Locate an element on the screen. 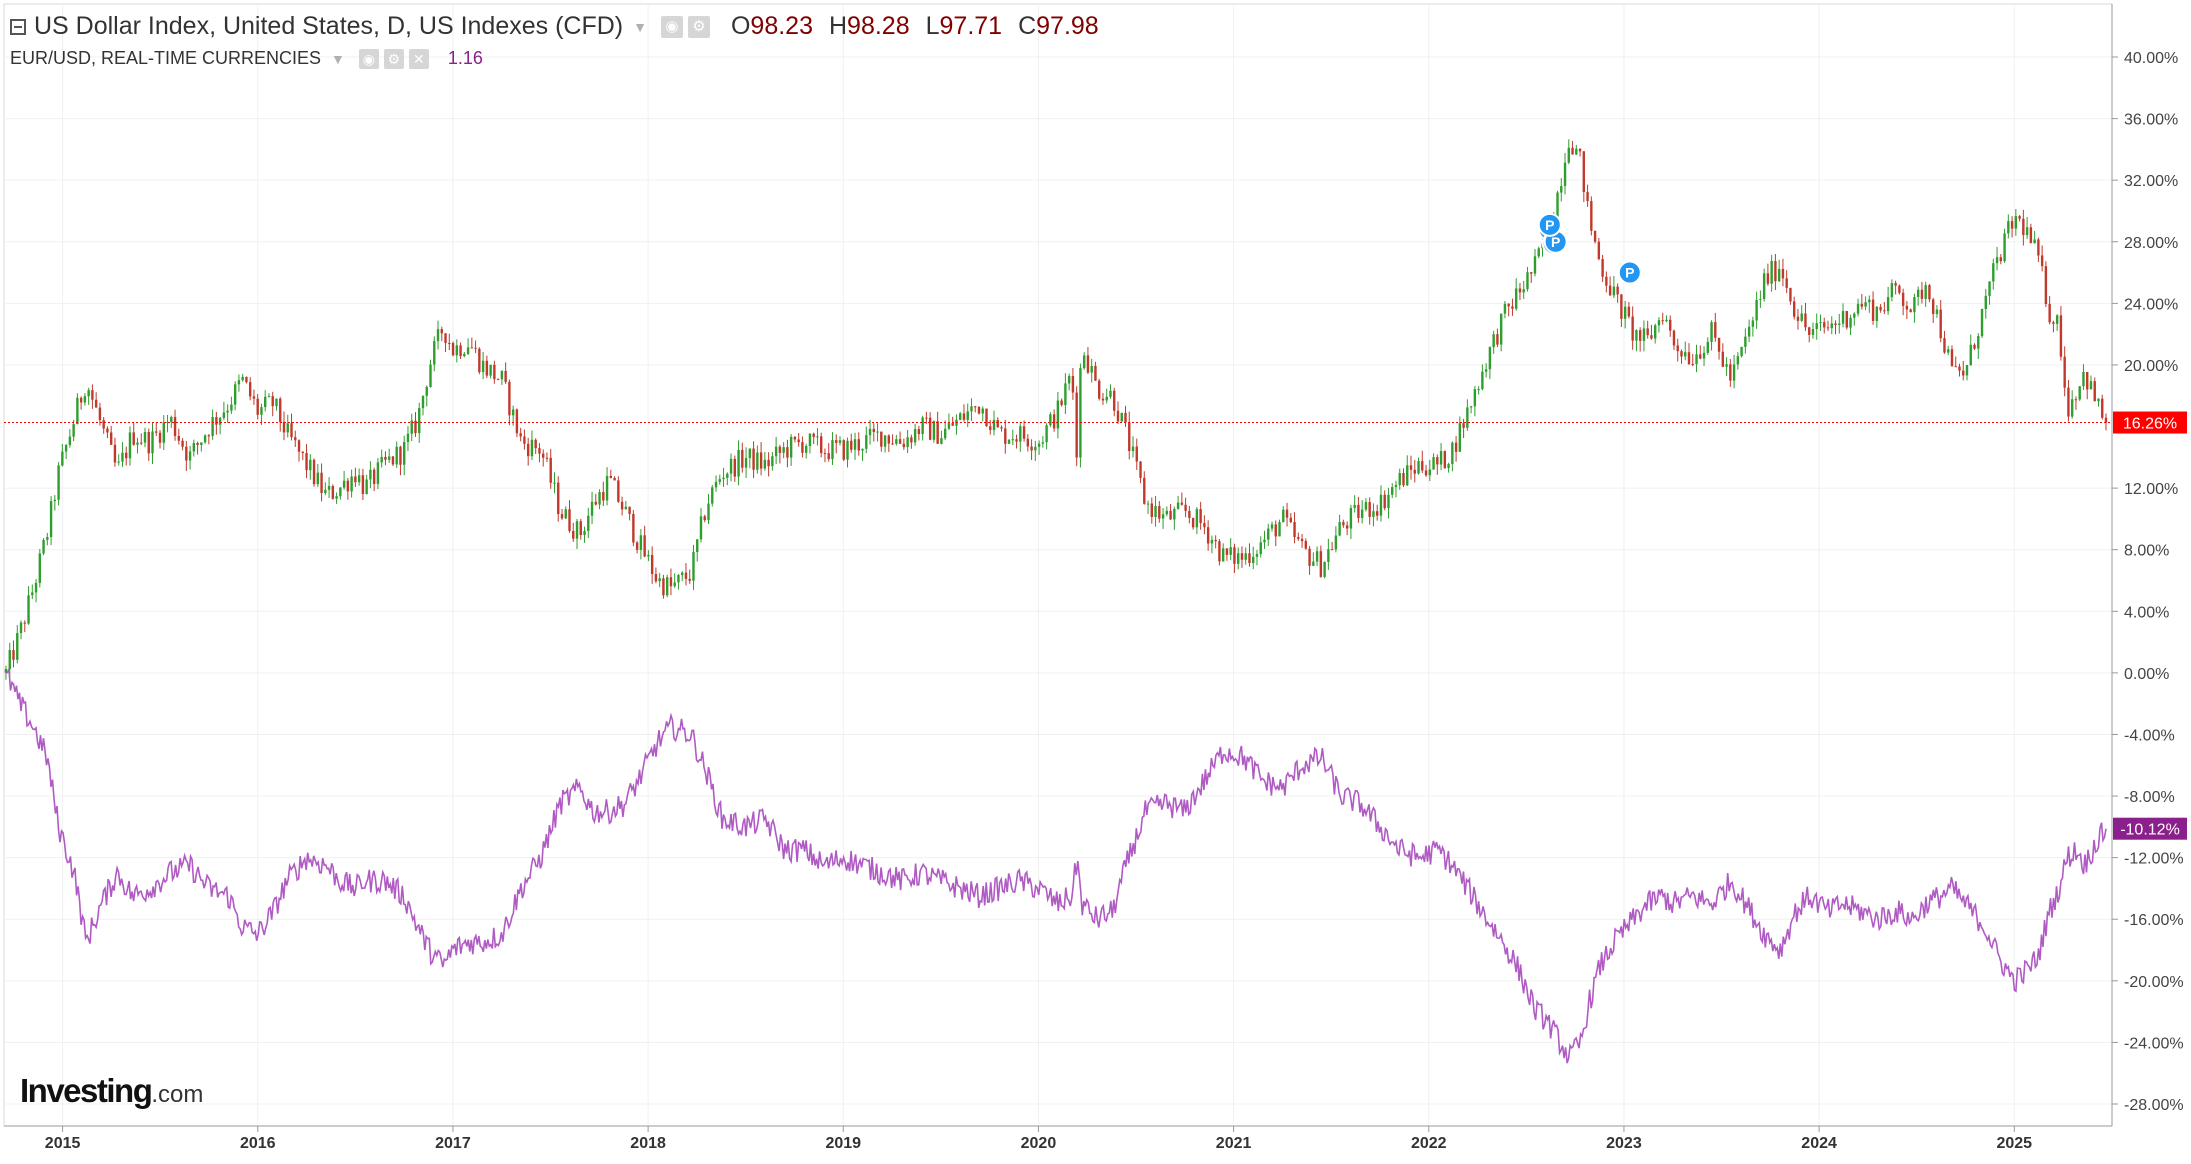  y-tick-label: 40.00% is located at coordinates (2151, 58).